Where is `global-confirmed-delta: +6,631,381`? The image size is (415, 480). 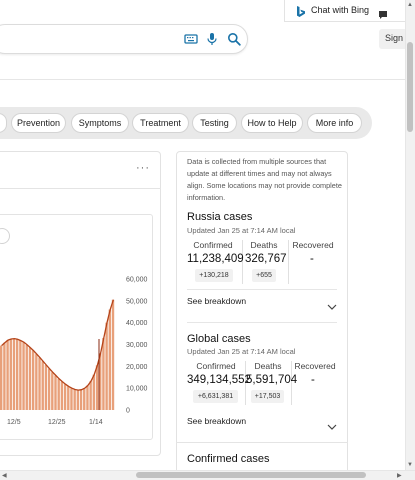 global-confirmed-delta: +6,631,381 is located at coordinates (215, 396).